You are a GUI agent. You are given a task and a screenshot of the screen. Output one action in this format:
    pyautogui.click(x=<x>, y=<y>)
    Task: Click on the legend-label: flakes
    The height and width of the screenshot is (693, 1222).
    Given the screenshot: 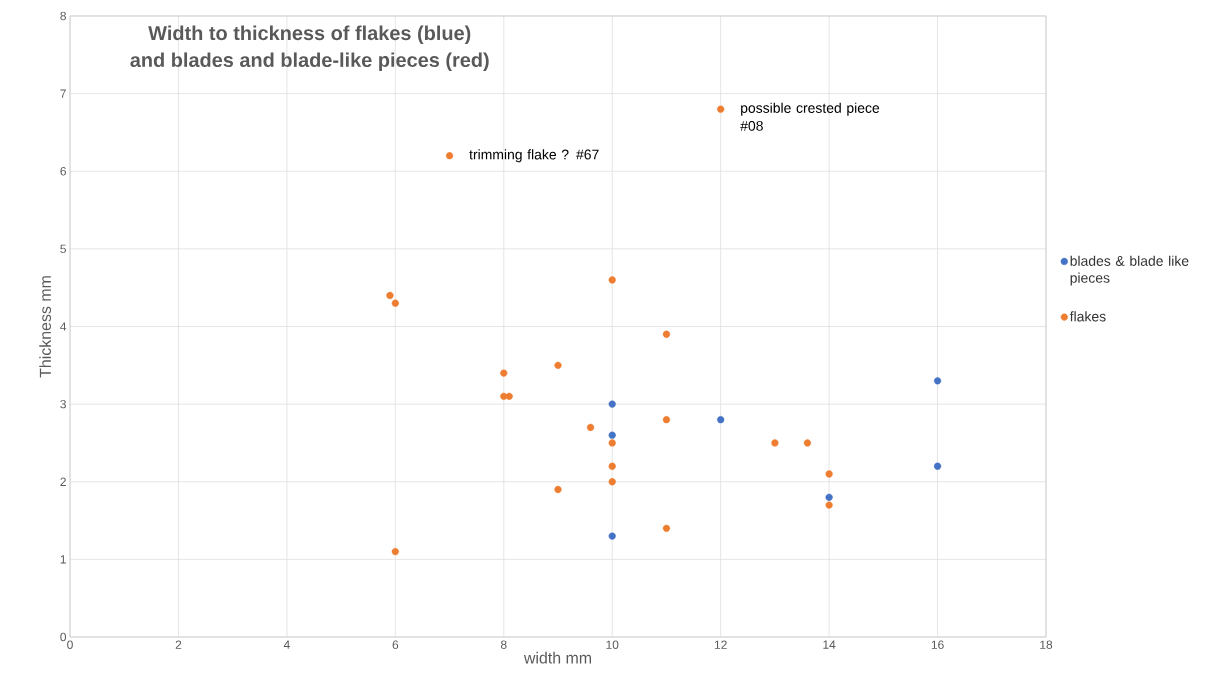 What is the action you would take?
    pyautogui.click(x=1087, y=316)
    